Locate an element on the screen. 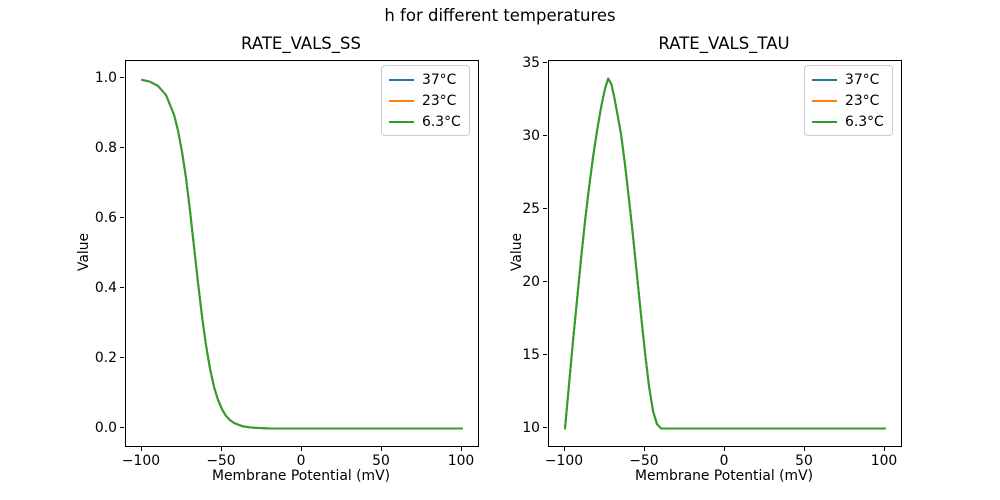  x-axis-label-tau: Membrane Potential (mV) is located at coordinates (724, 476).